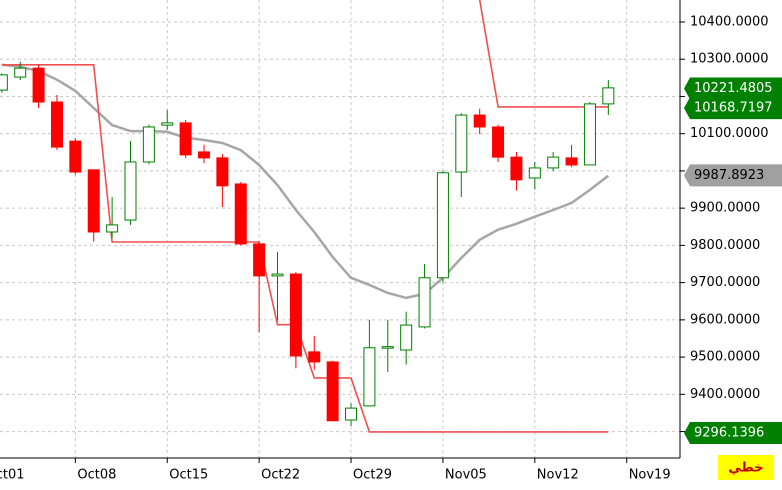  What do you see at coordinates (466, 475) in the screenshot?
I see `x-tick-label: Nov05` at bounding box center [466, 475].